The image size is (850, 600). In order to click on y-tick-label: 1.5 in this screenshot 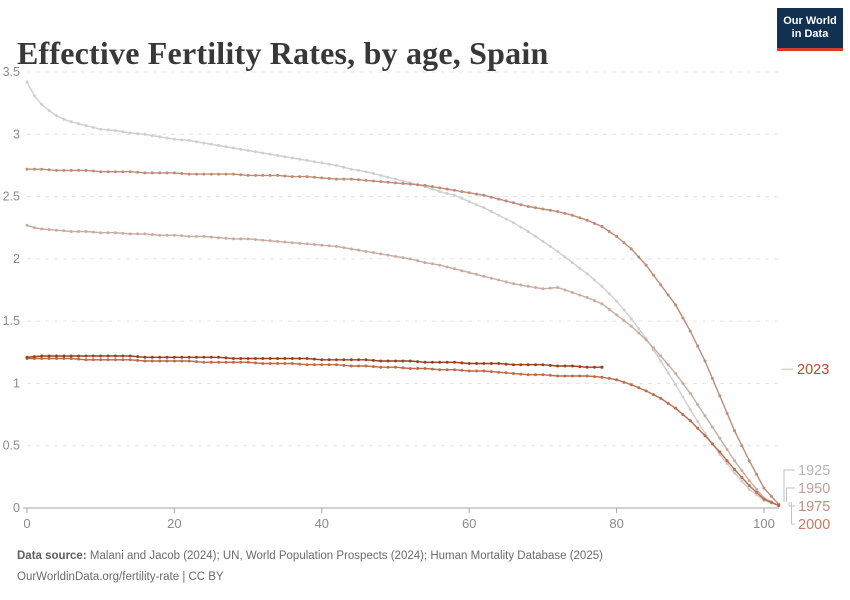, I will do `click(11, 321)`.